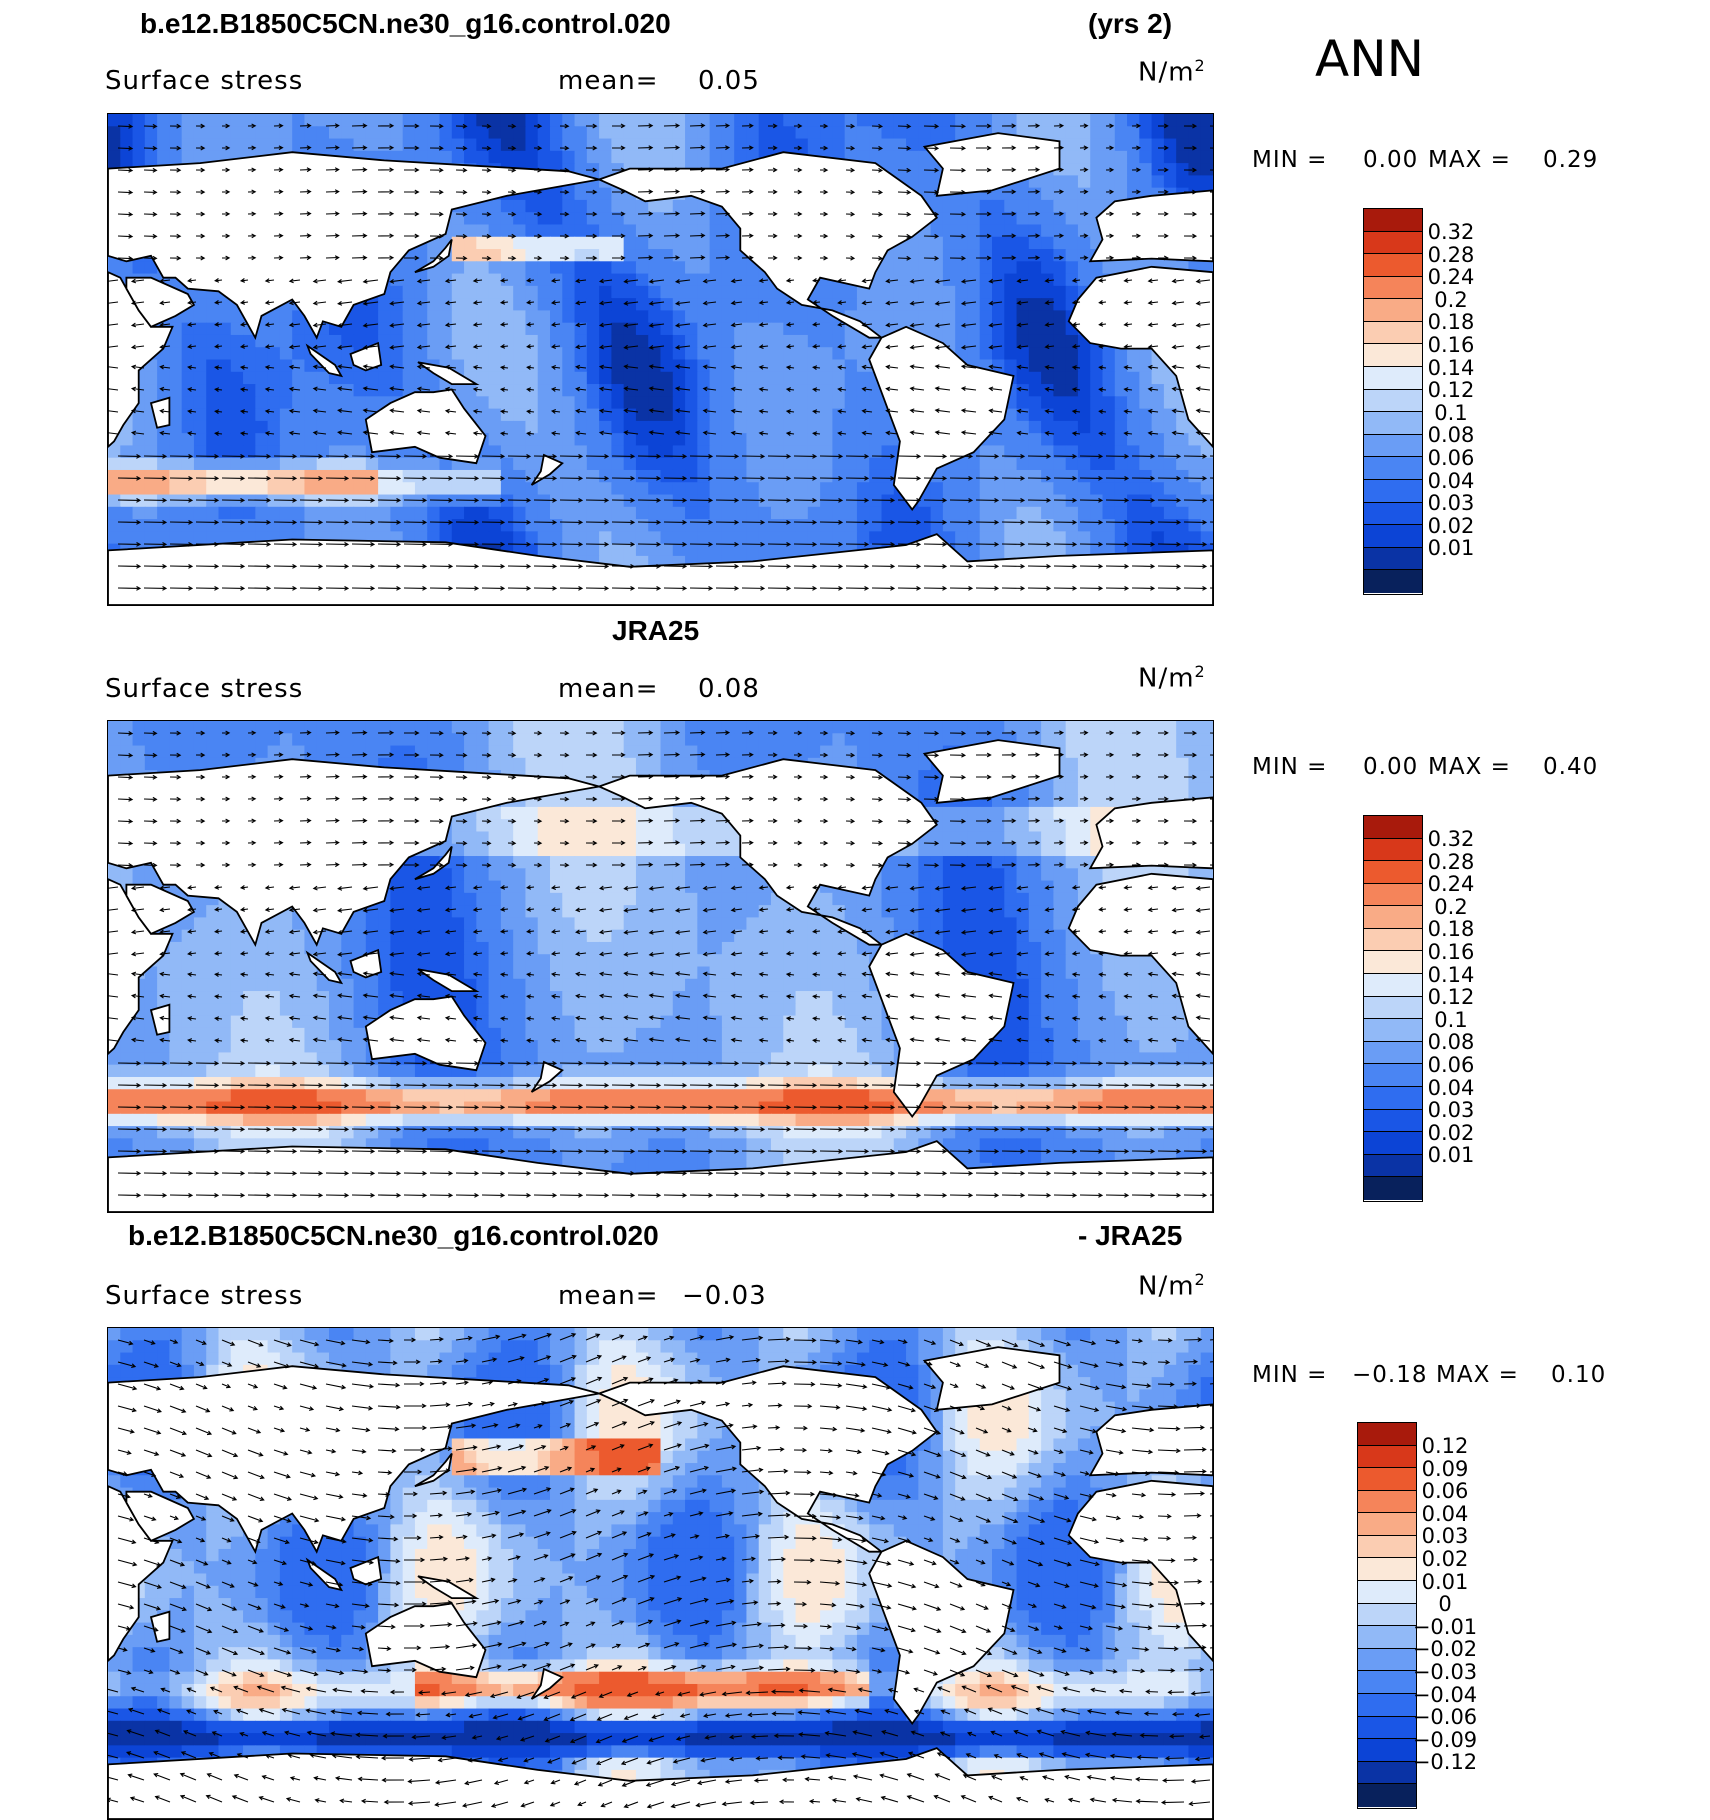 This screenshot has height=1820, width=1710. Describe the element at coordinates (656, 630) in the screenshot. I see `panel2-title: JRA25` at that location.